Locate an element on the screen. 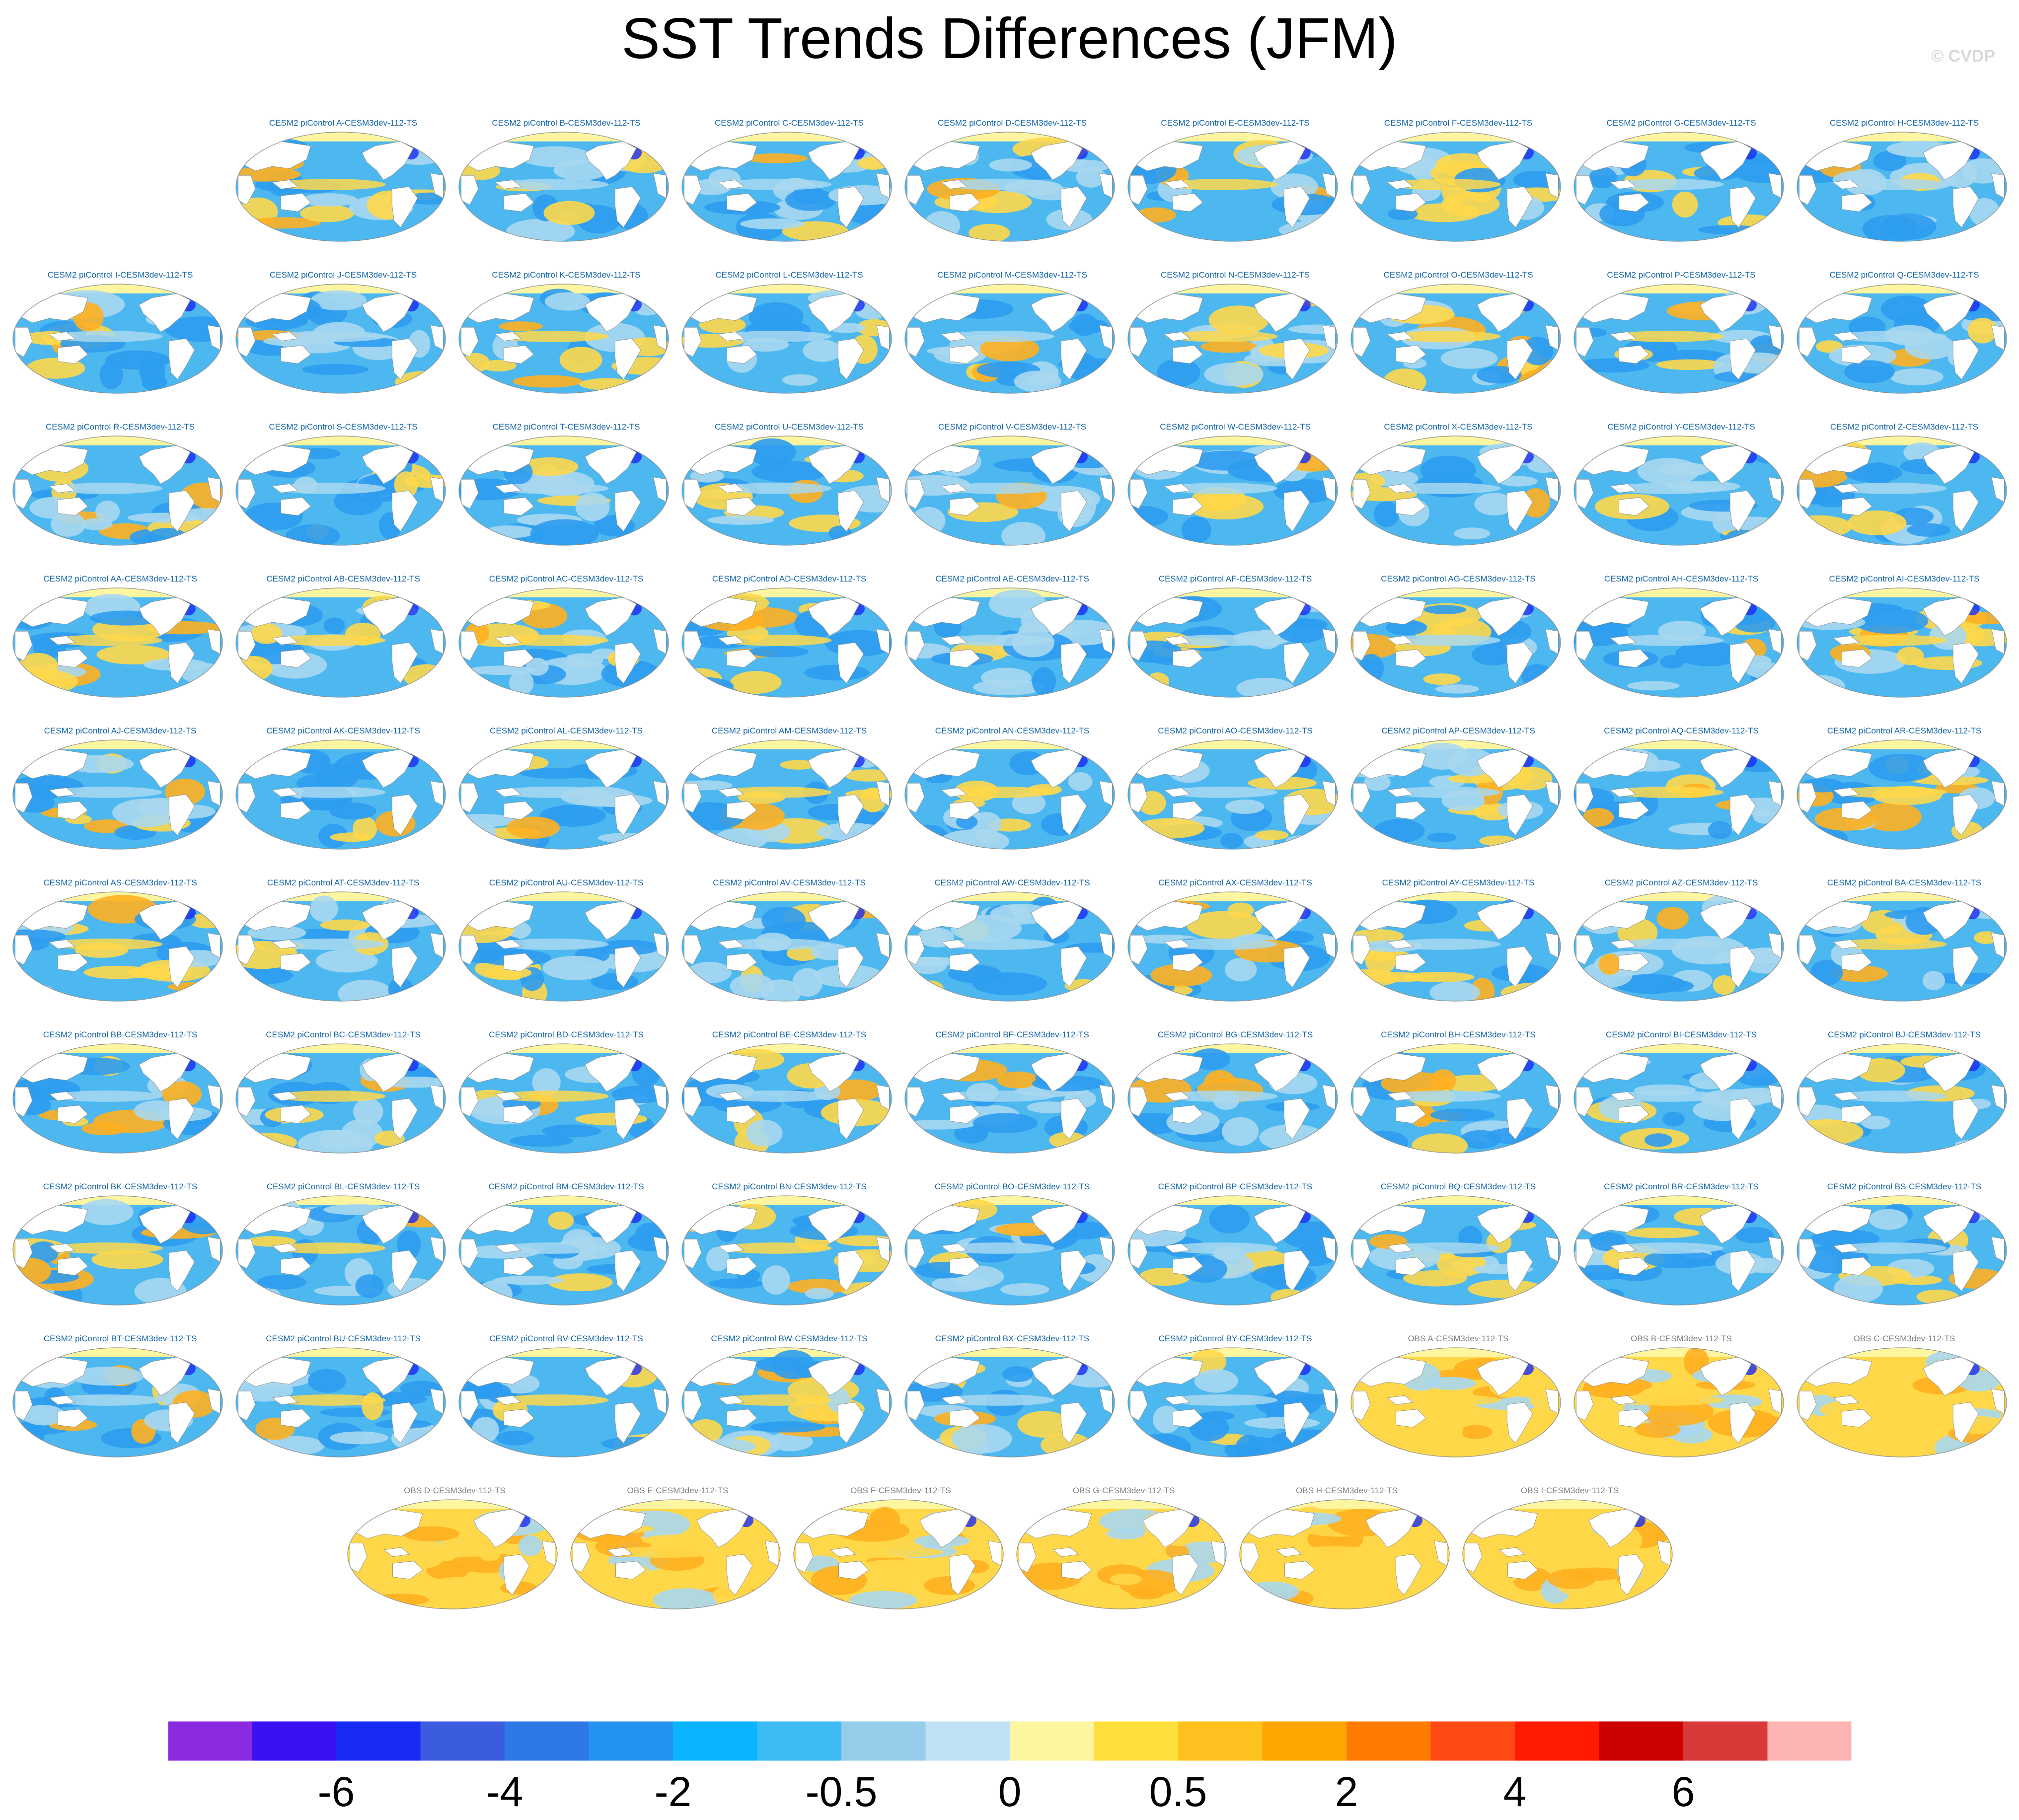 Image resolution: width=2019 pixels, height=1820 pixels. panel-title: CESM2 piControl A-CESM3dev-112-TS is located at coordinates (343, 123).